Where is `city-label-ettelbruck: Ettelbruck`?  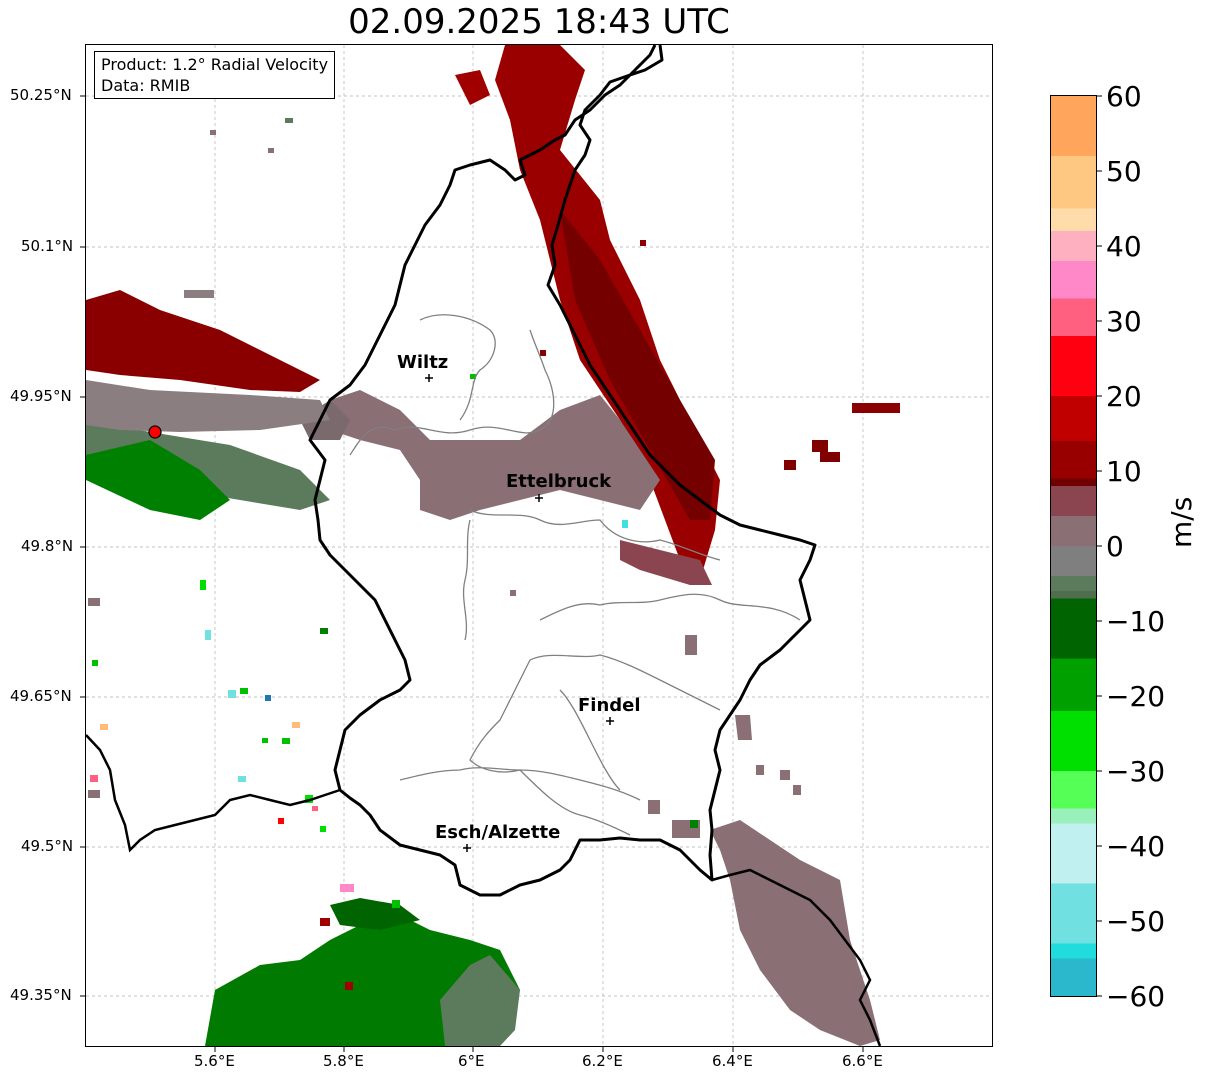
city-label-ettelbruck: Ettelbruck is located at coordinates (559, 481).